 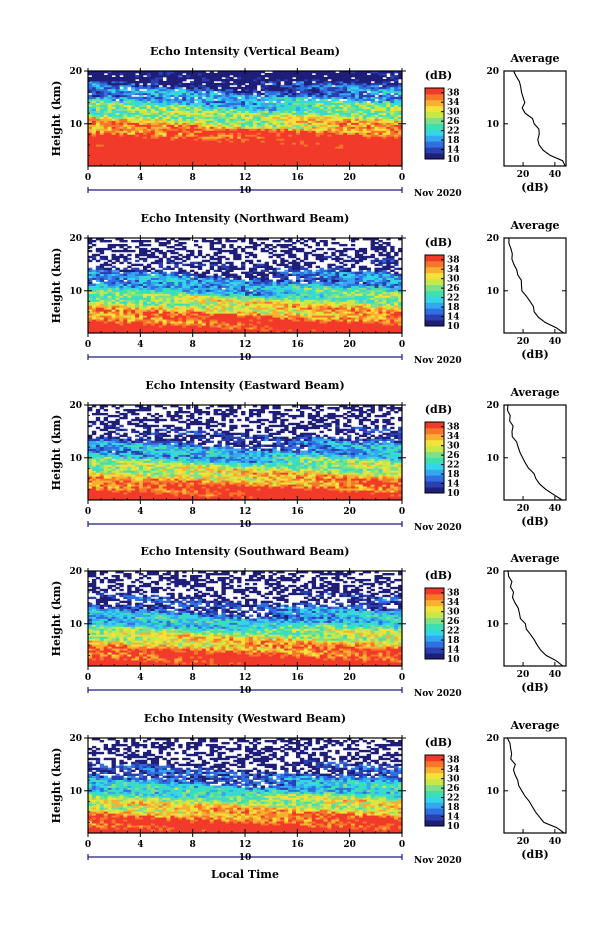 I want to click on colorbar-tick-label: 30, so click(x=453, y=113).